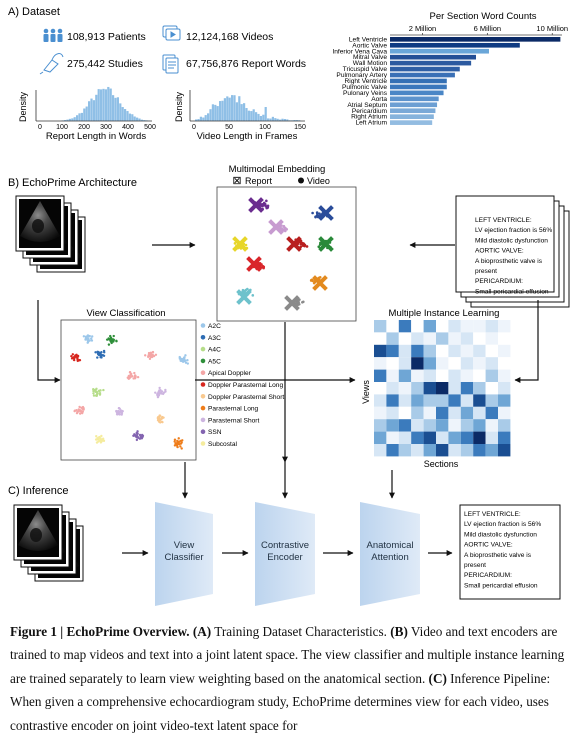  What do you see at coordinates (301, 180) in the screenshot?
I see `video-dot-symbol` at bounding box center [301, 180].